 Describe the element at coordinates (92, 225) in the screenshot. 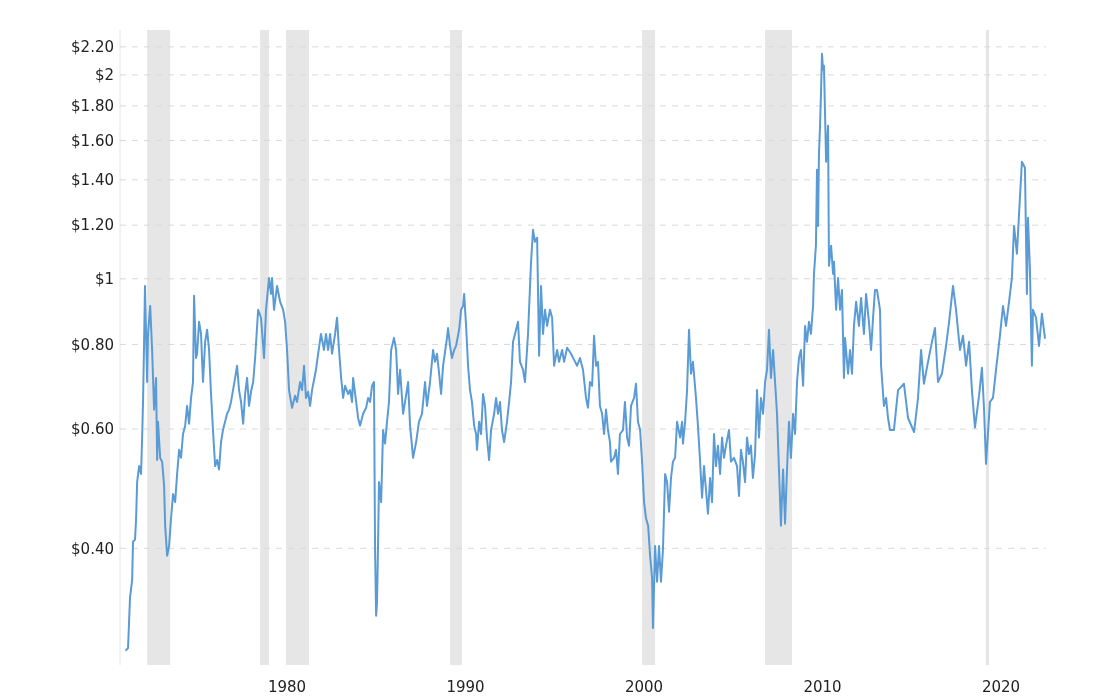

I see `y-tick-label: $1.20` at that location.